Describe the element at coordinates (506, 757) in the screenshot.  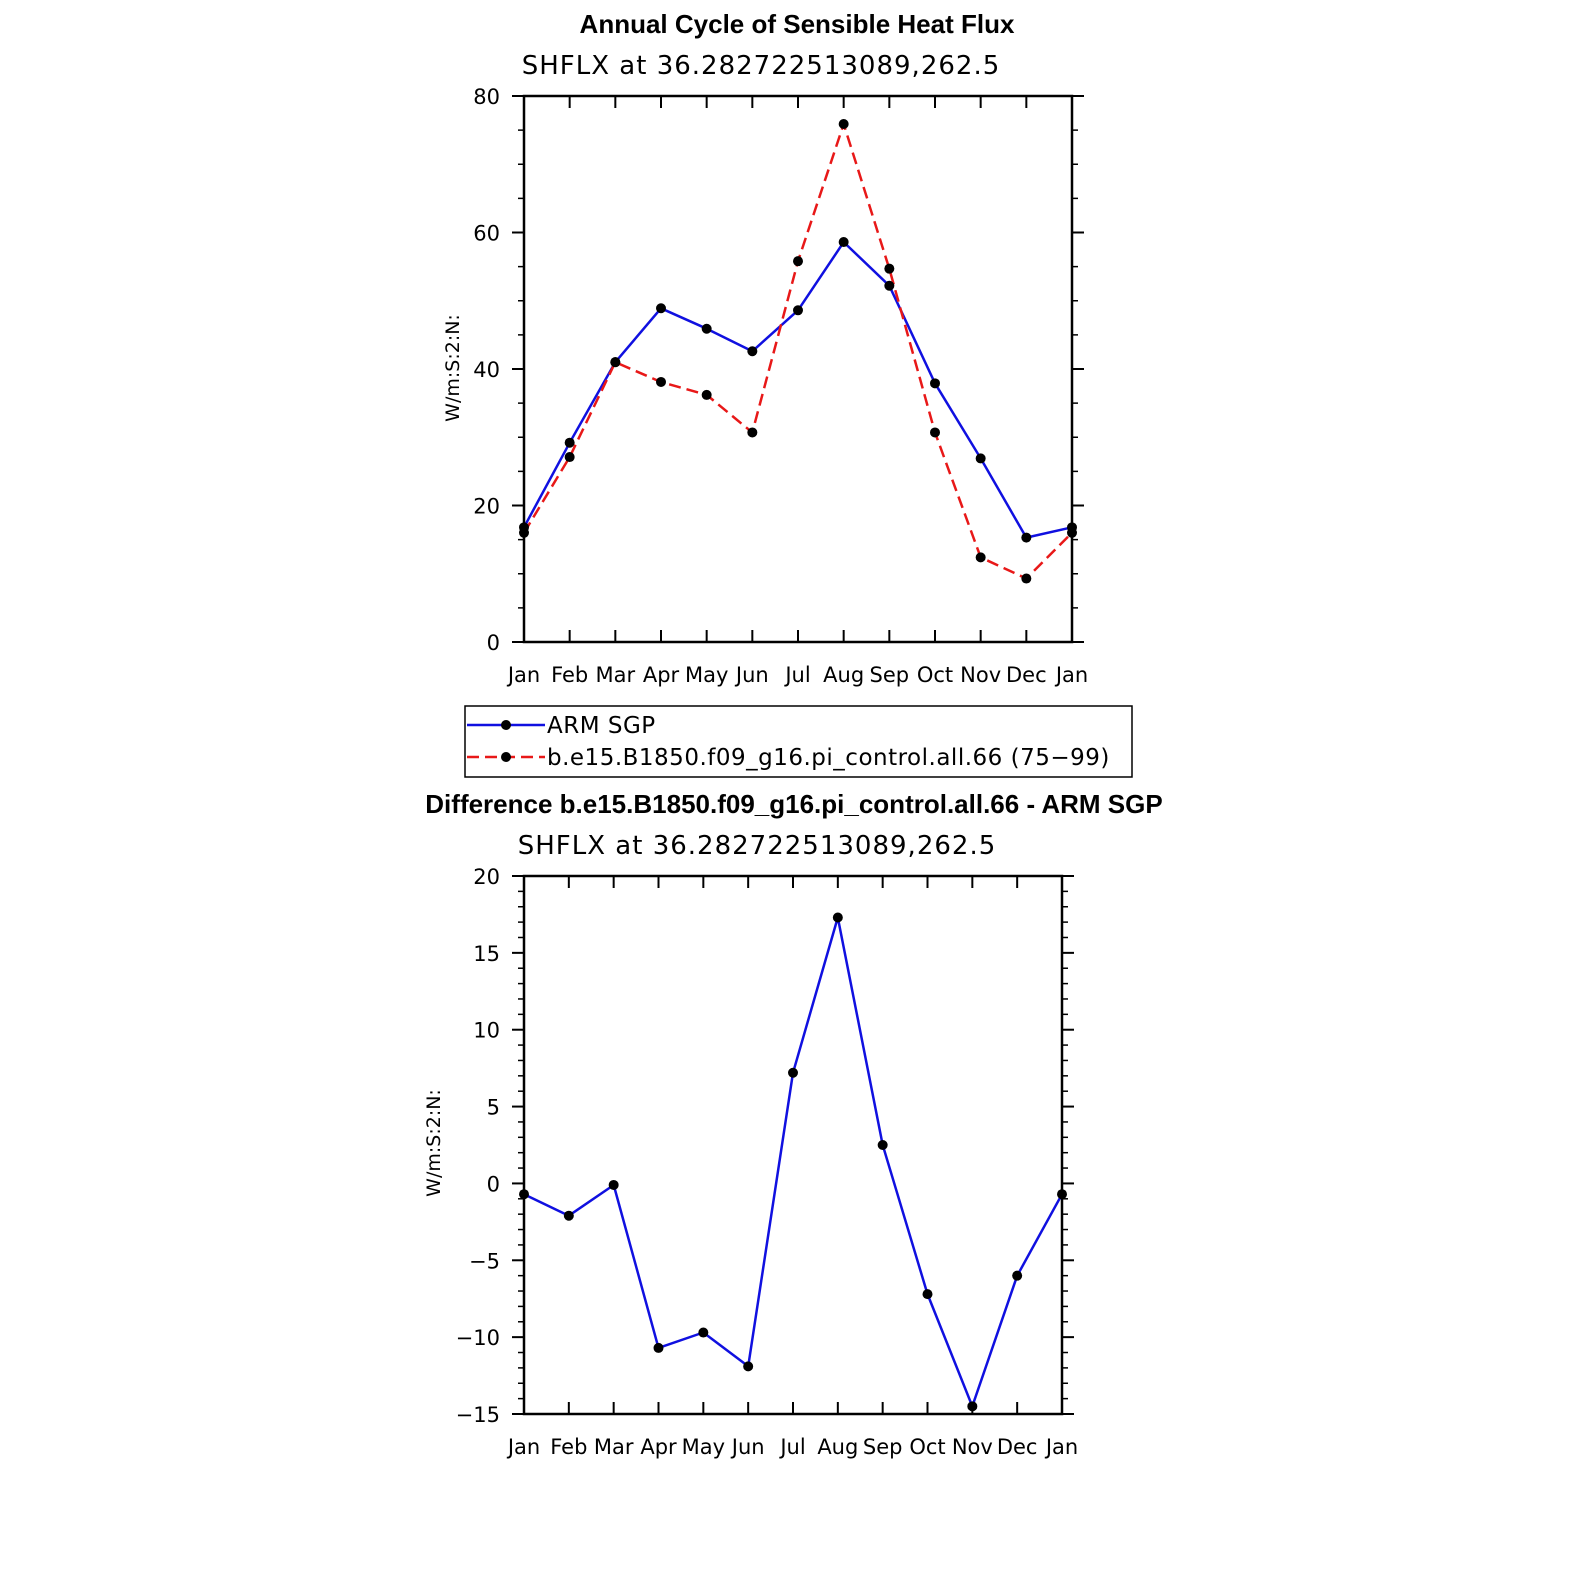
I see `legend-marker-model` at that location.